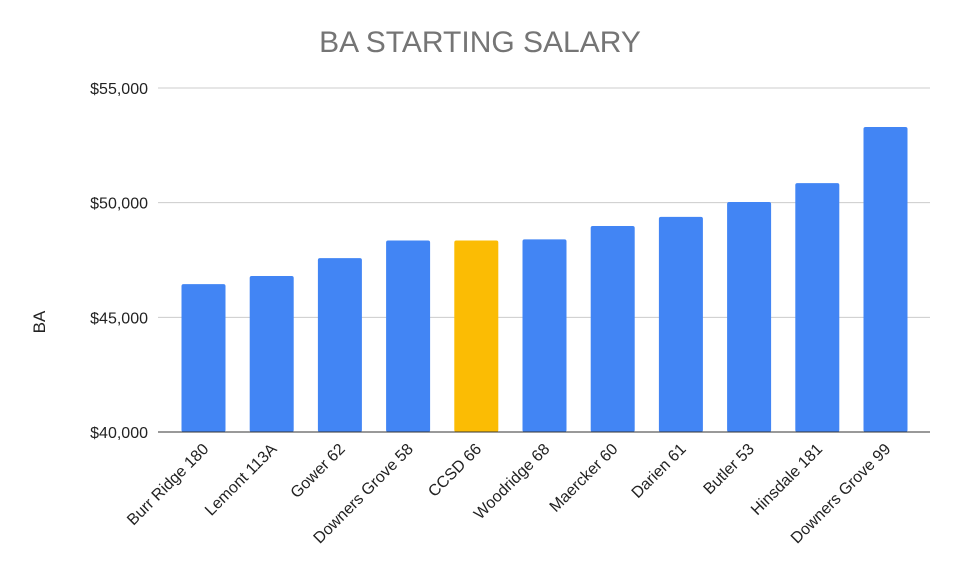 Image resolution: width=960 pixels, height=563 pixels. I want to click on bar-highlighted, so click(476, 336).